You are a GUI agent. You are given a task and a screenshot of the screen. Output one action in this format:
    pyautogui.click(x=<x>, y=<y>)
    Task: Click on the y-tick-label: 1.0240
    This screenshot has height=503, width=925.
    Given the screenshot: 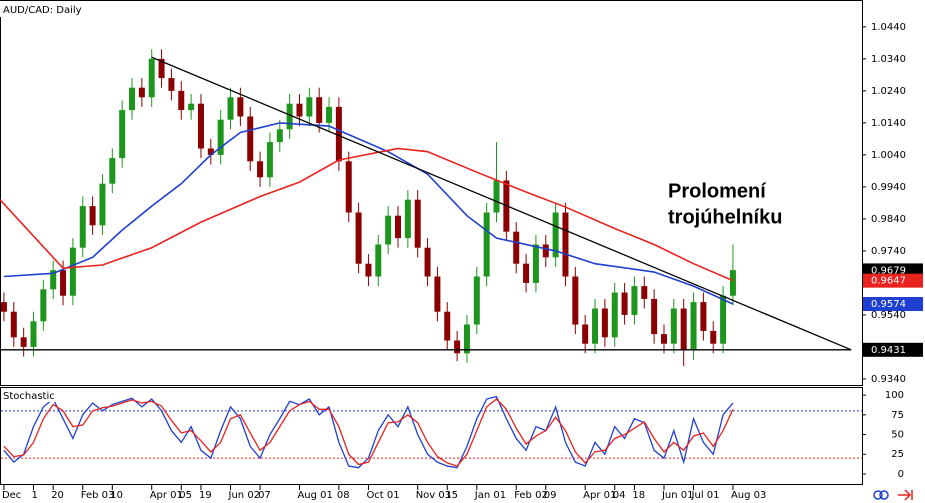 What is the action you would take?
    pyautogui.click(x=888, y=91)
    